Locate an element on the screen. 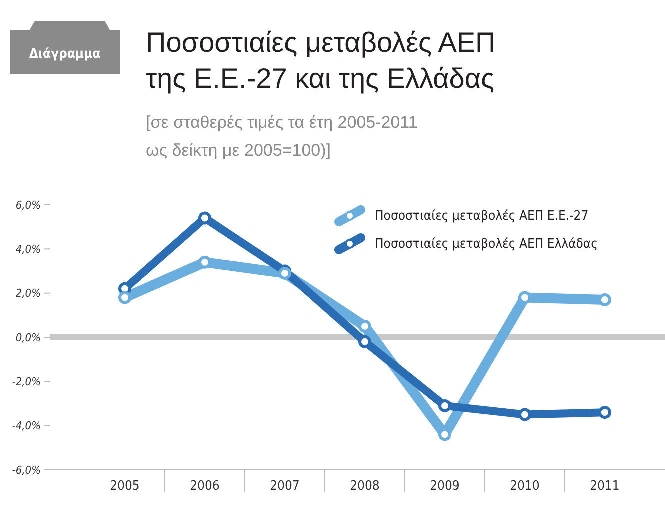  y-tick-label: 6,0% is located at coordinates (28, 205).